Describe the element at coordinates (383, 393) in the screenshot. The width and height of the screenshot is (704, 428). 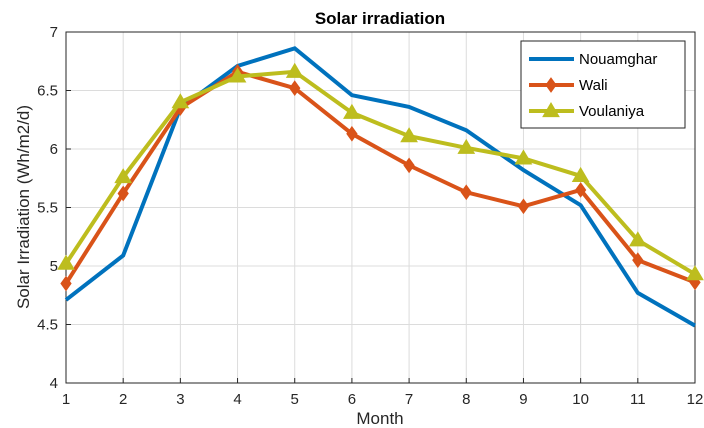
I see `x-axis-ticks: 1 2 3 4 5 6 7 8 9 10 11 12` at that location.